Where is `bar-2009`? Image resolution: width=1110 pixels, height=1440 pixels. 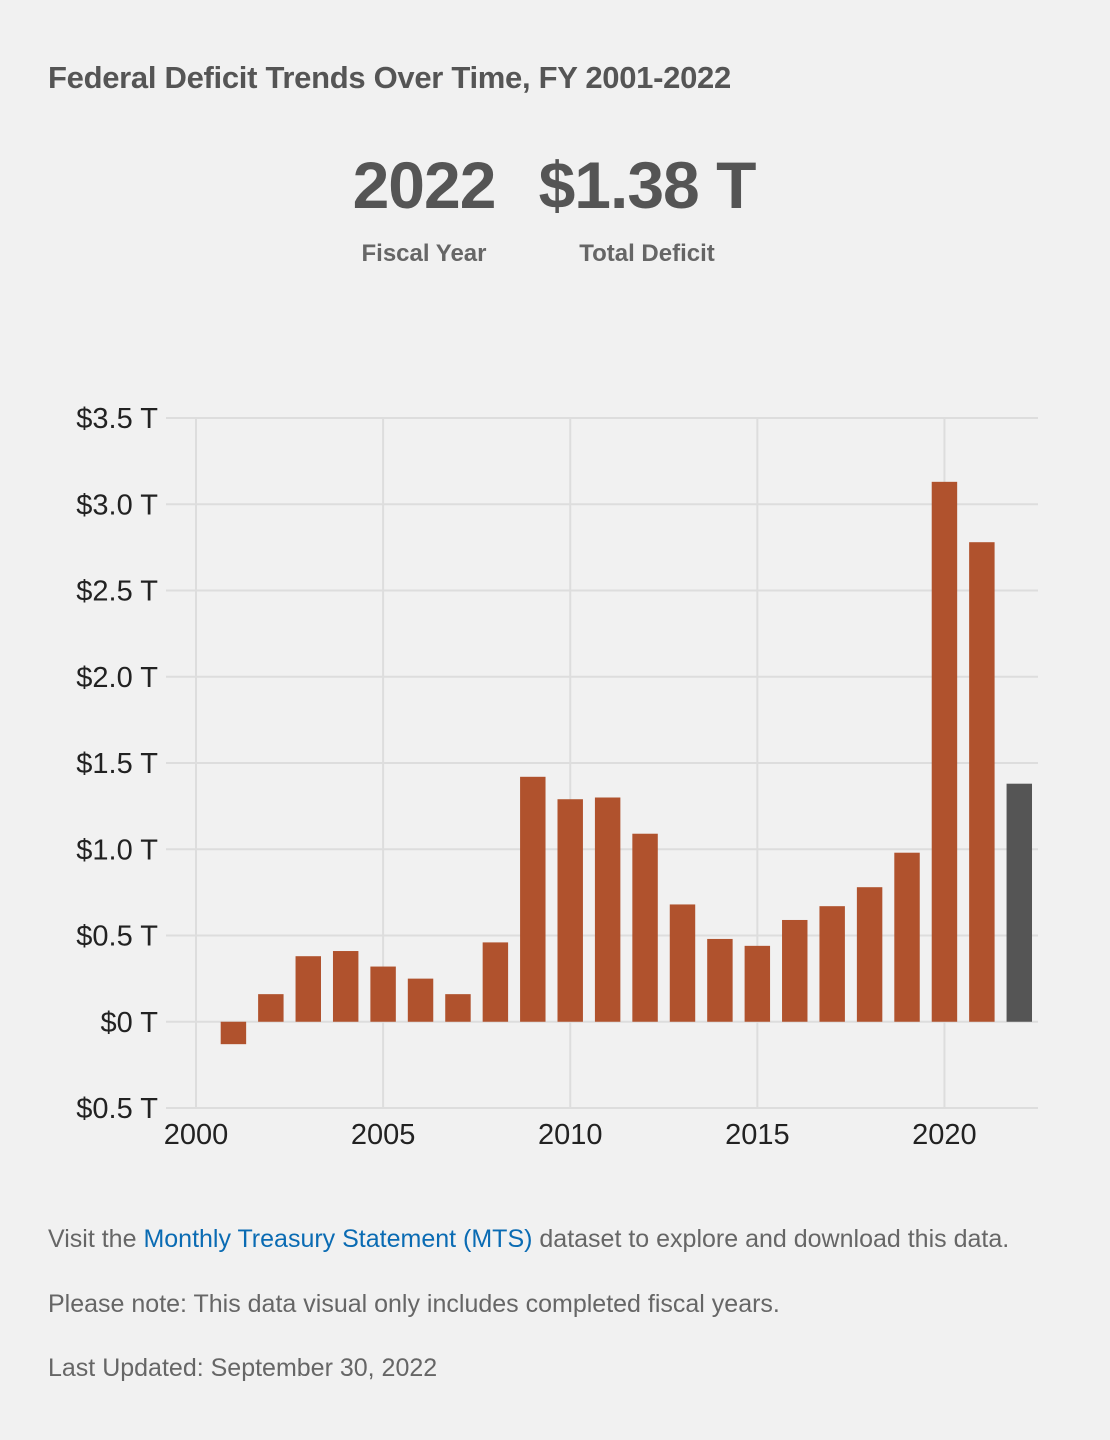
bar-2009 is located at coordinates (533, 899).